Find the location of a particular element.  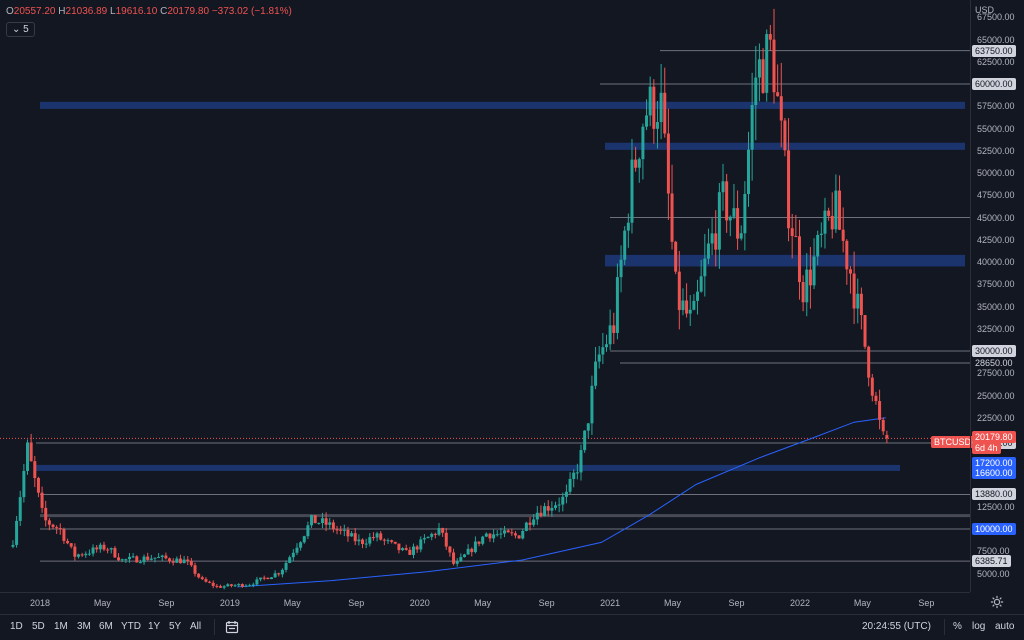

range-6m-button: 6M is located at coordinates (106, 626).